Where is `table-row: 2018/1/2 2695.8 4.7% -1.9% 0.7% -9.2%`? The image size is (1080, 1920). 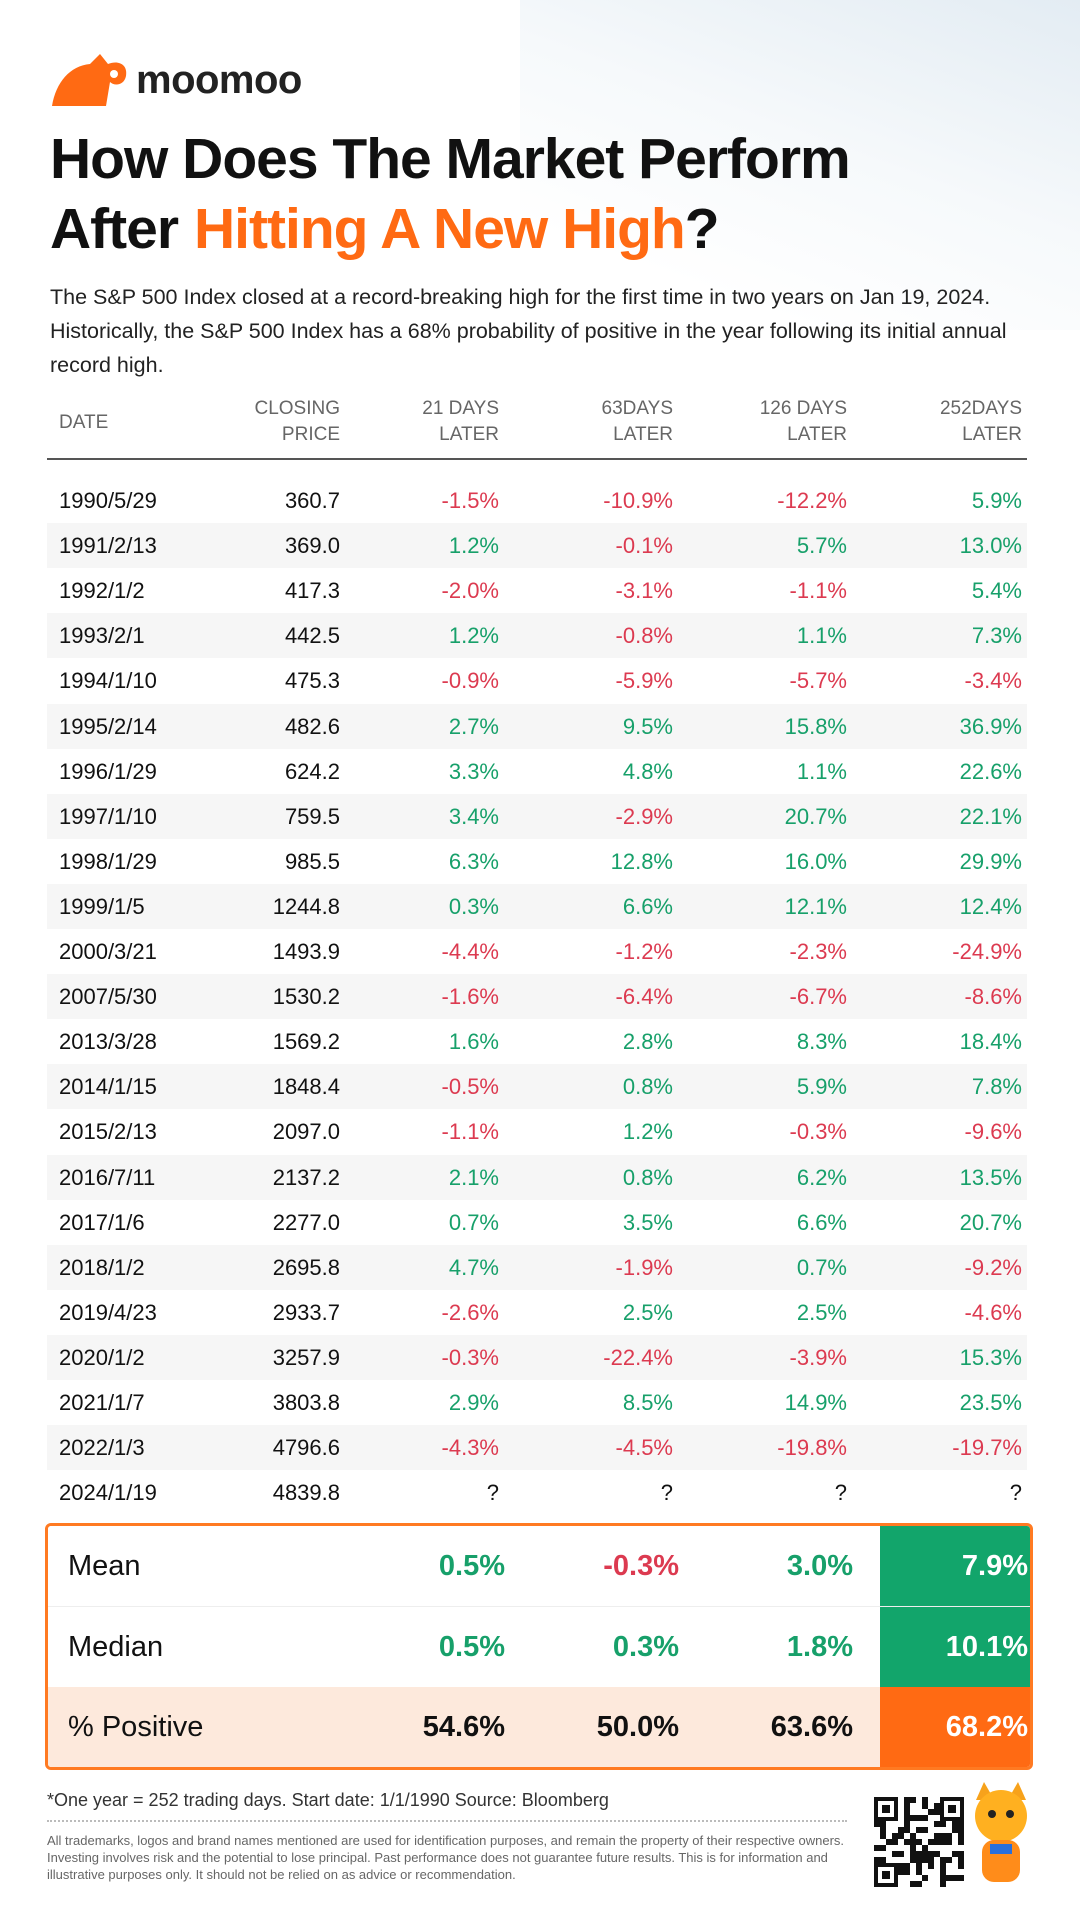 table-row: 2018/1/2 2695.8 4.7% -1.9% 0.7% -9.2% is located at coordinates (537, 1267).